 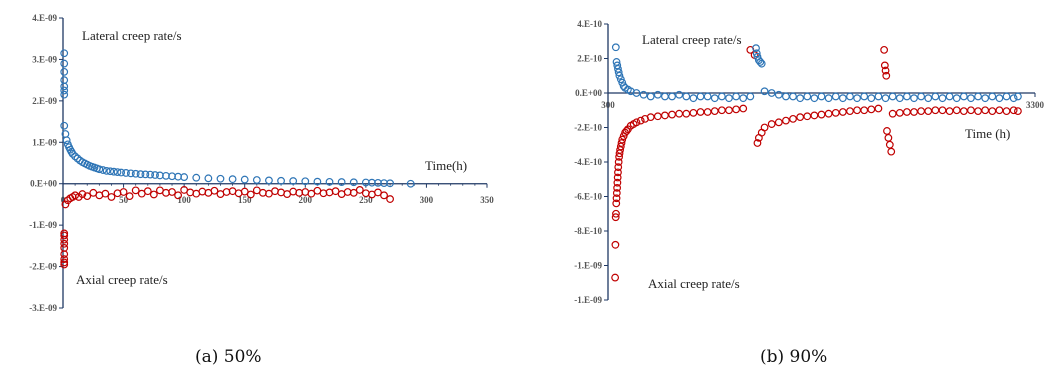 I want to click on annotation-lateral: Lateral creep rate/s, so click(x=692, y=39).